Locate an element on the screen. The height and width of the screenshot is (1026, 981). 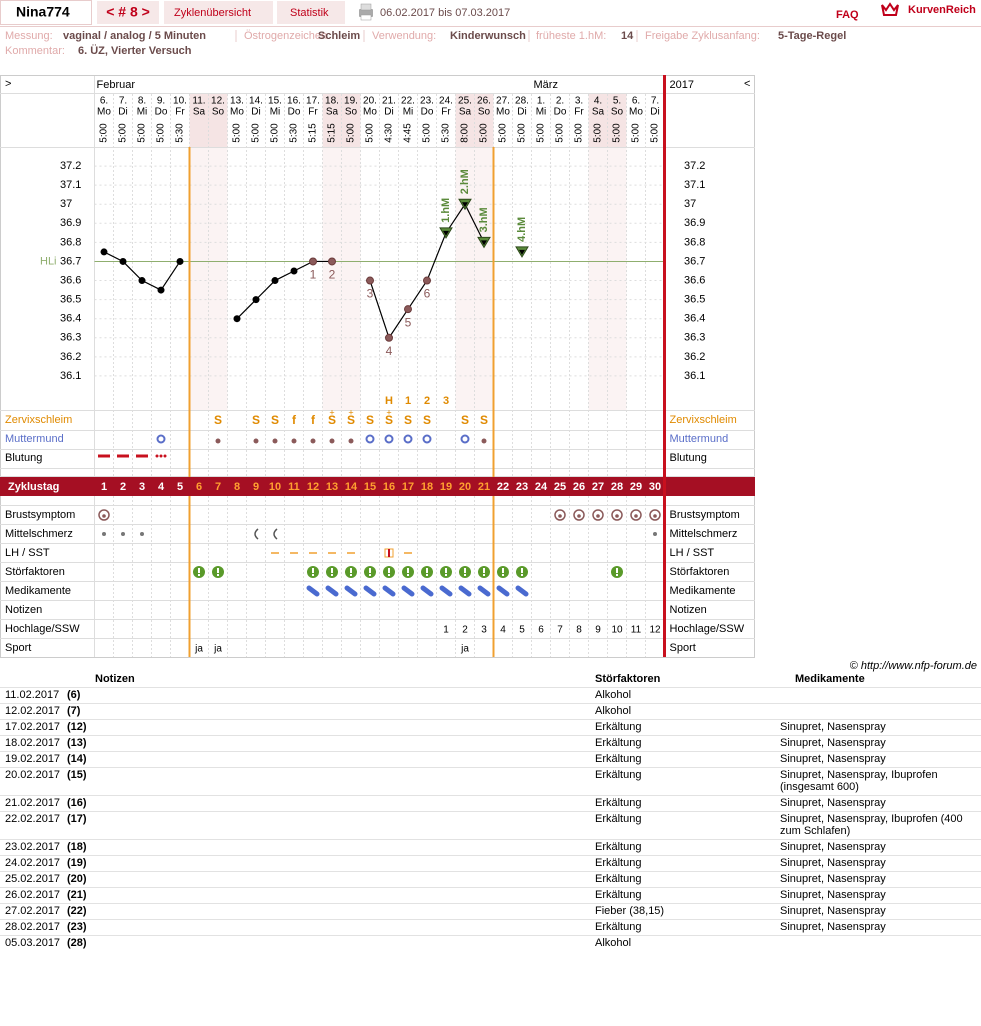
tab-stats: Statistik is located at coordinates (309, 13).